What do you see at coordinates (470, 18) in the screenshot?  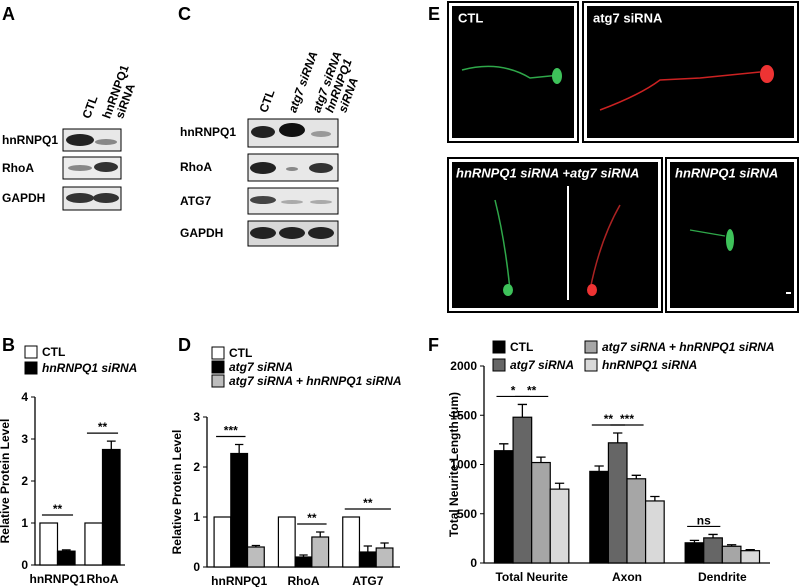 I see `image-label: CTL` at bounding box center [470, 18].